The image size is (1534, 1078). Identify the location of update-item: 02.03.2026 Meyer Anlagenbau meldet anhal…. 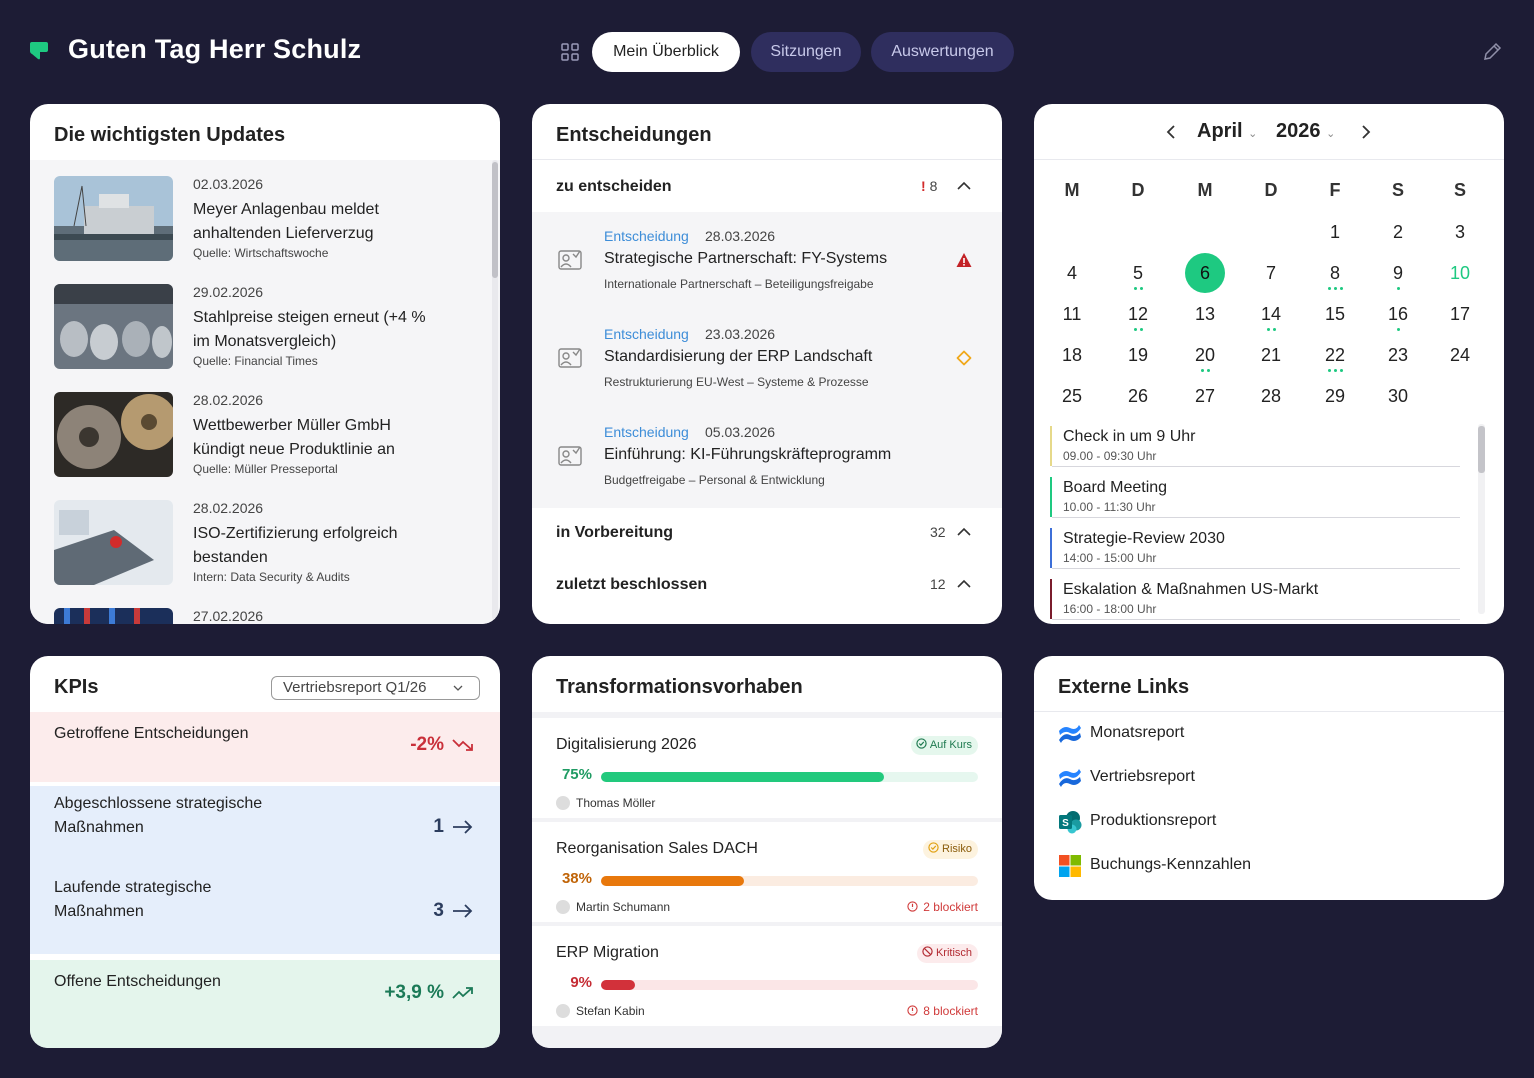
(274, 226).